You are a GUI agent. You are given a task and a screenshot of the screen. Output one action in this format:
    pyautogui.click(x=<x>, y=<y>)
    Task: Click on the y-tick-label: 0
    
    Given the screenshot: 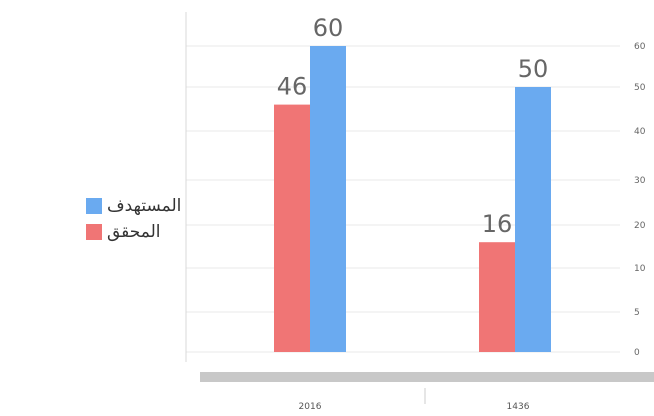 What is the action you would take?
    pyautogui.click(x=637, y=353)
    